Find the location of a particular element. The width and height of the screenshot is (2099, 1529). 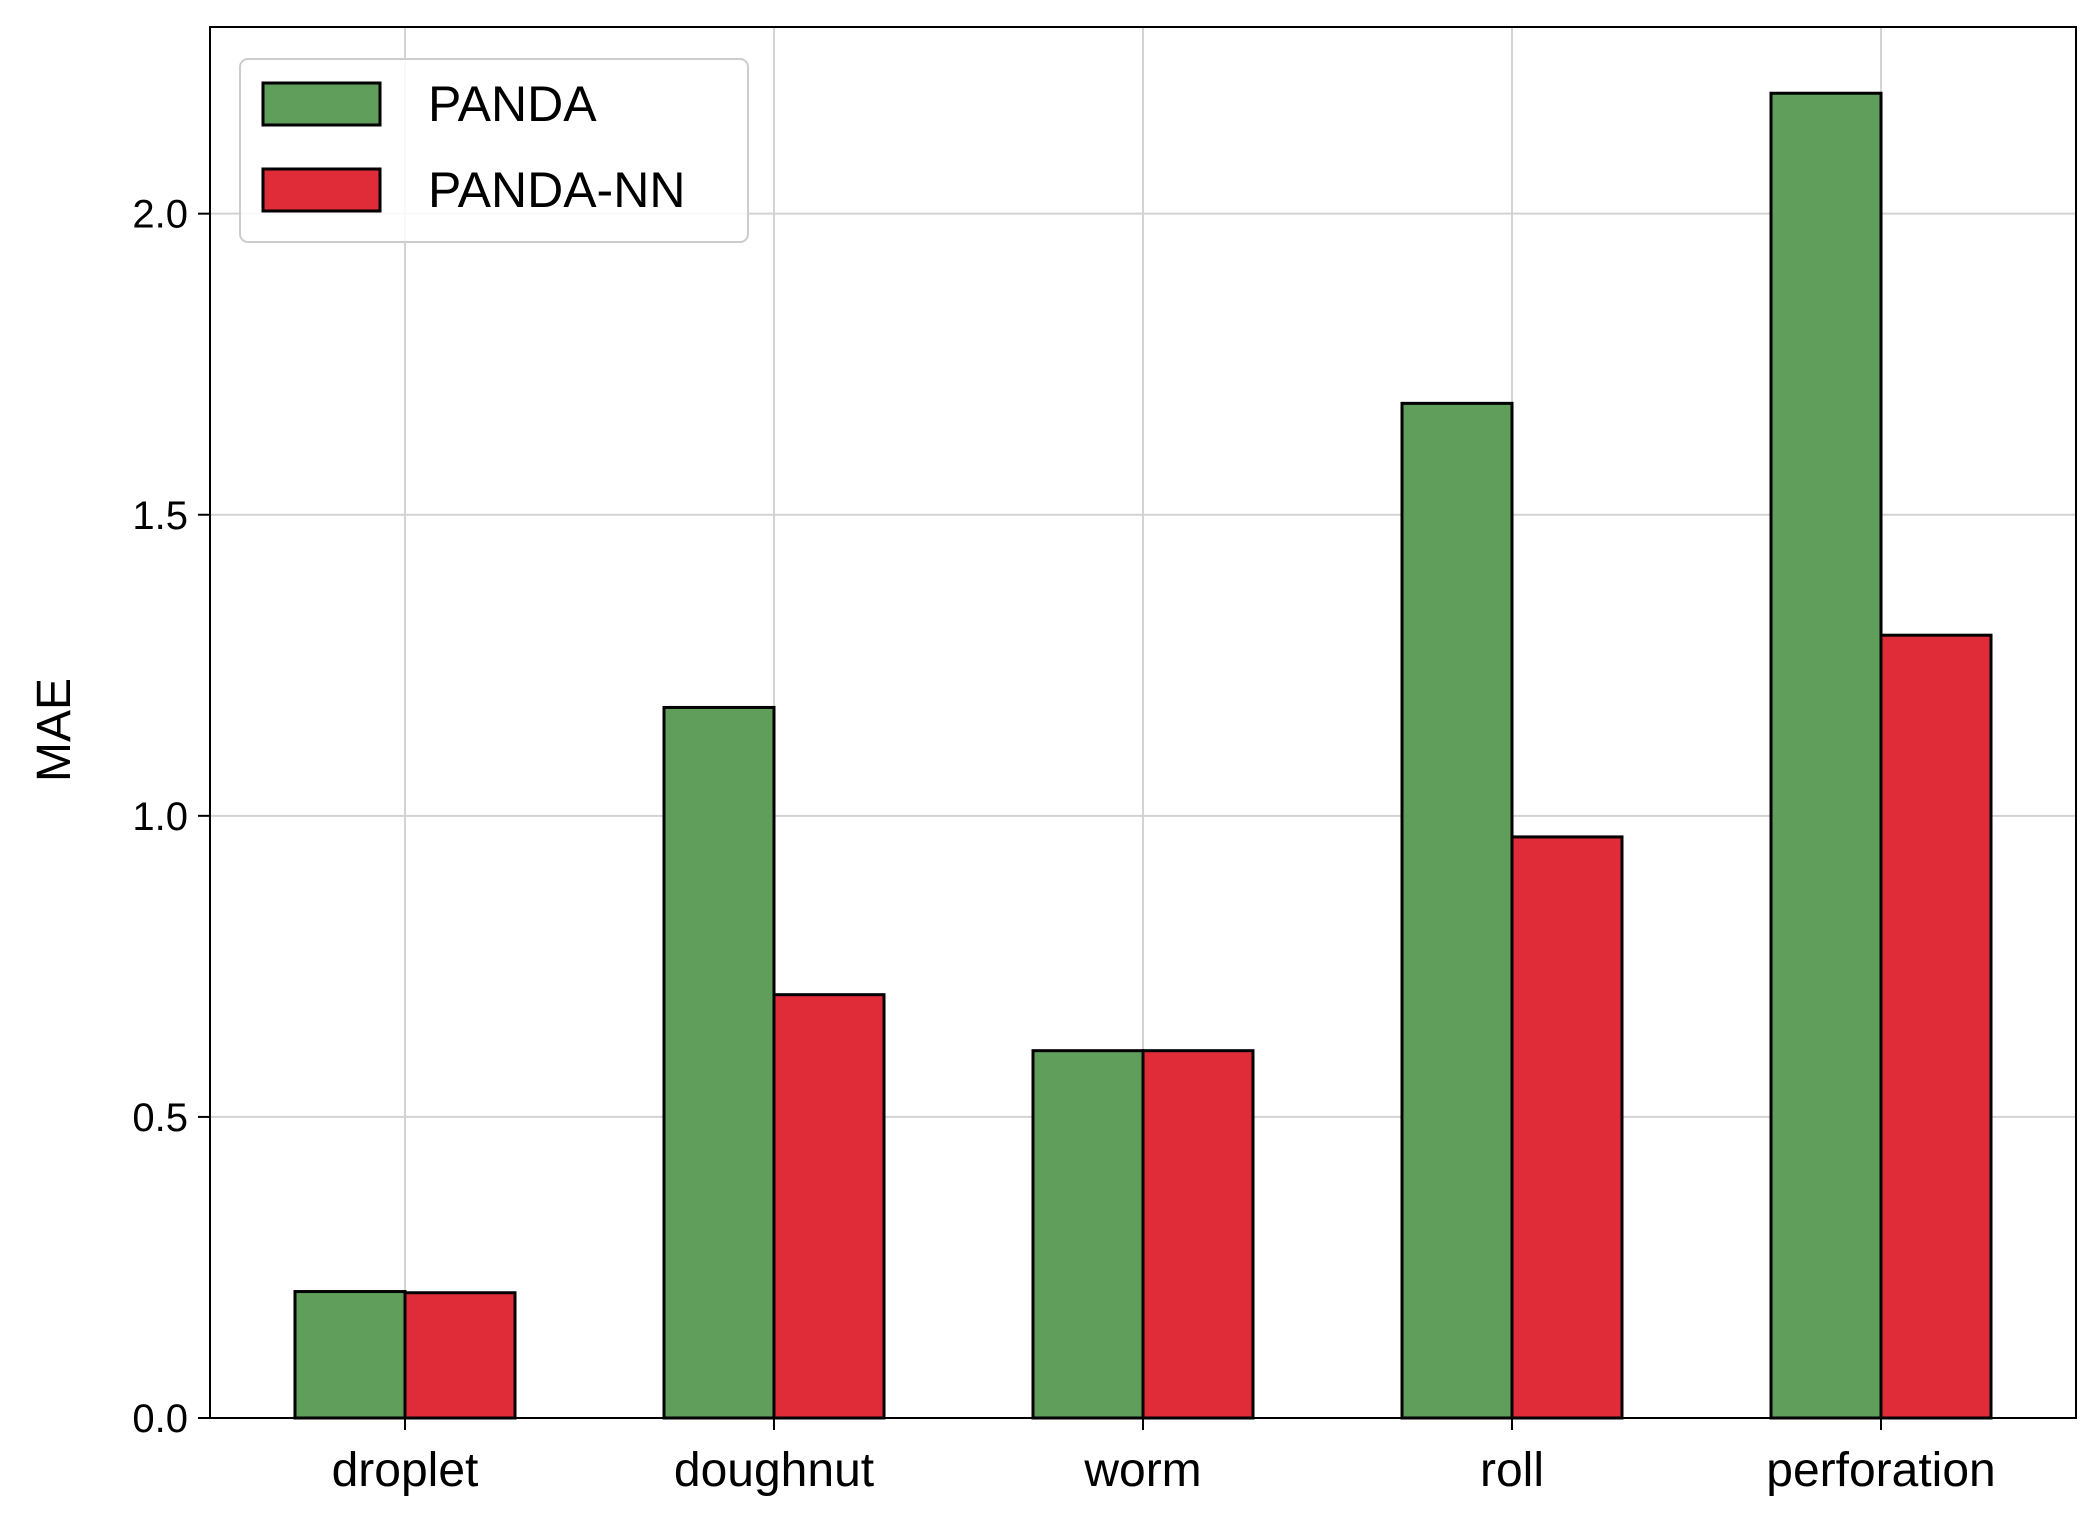

x-tick-label: worm is located at coordinates (1142, 1470).